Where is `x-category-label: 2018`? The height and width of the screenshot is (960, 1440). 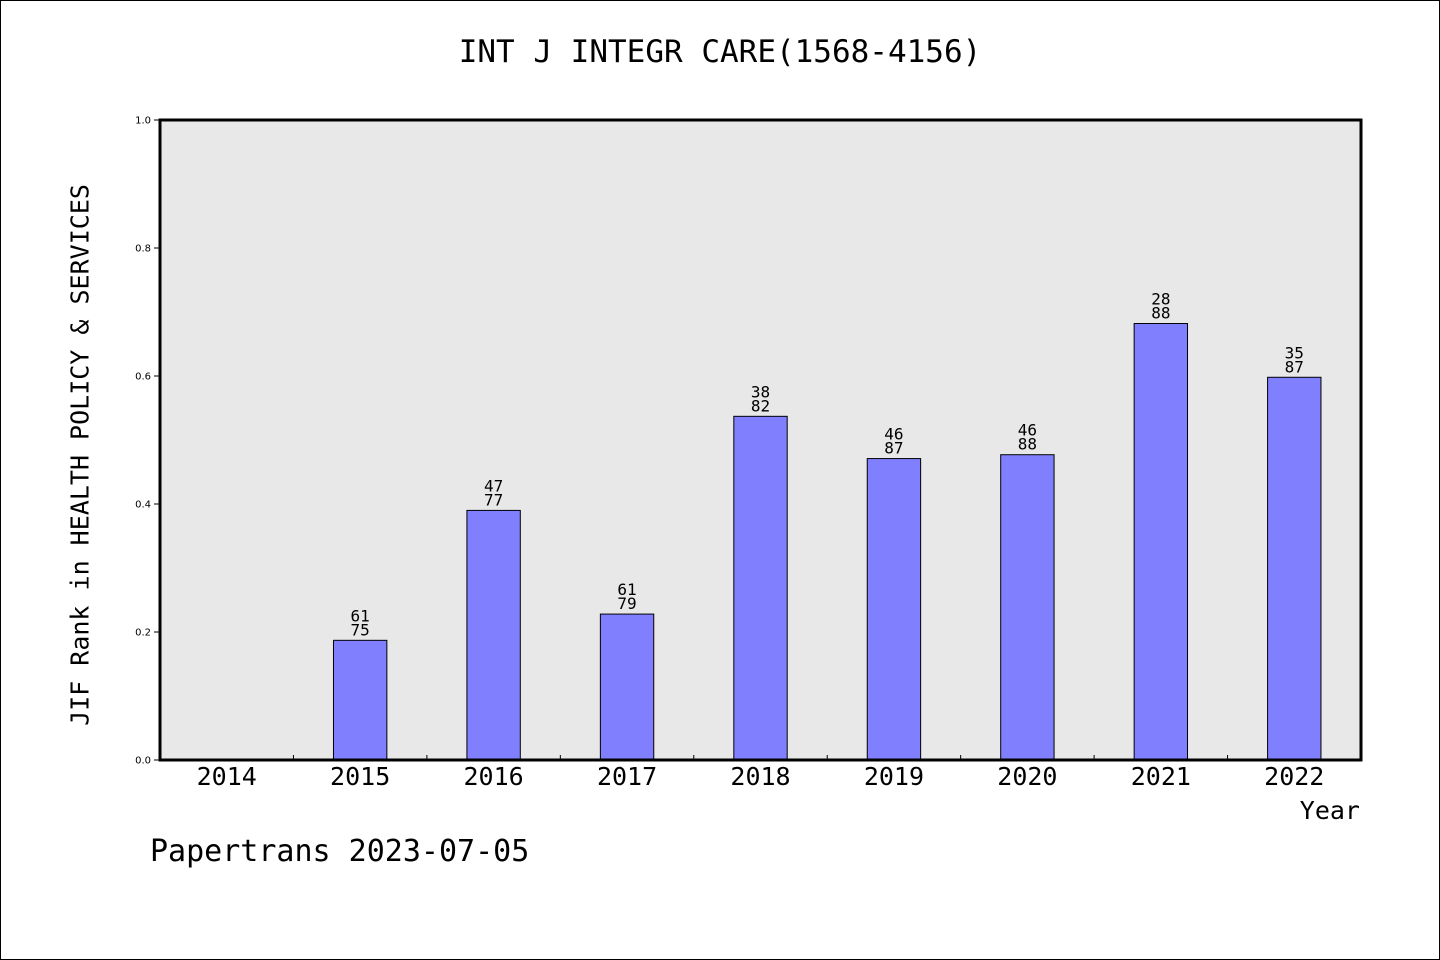 x-category-label: 2018 is located at coordinates (760, 776).